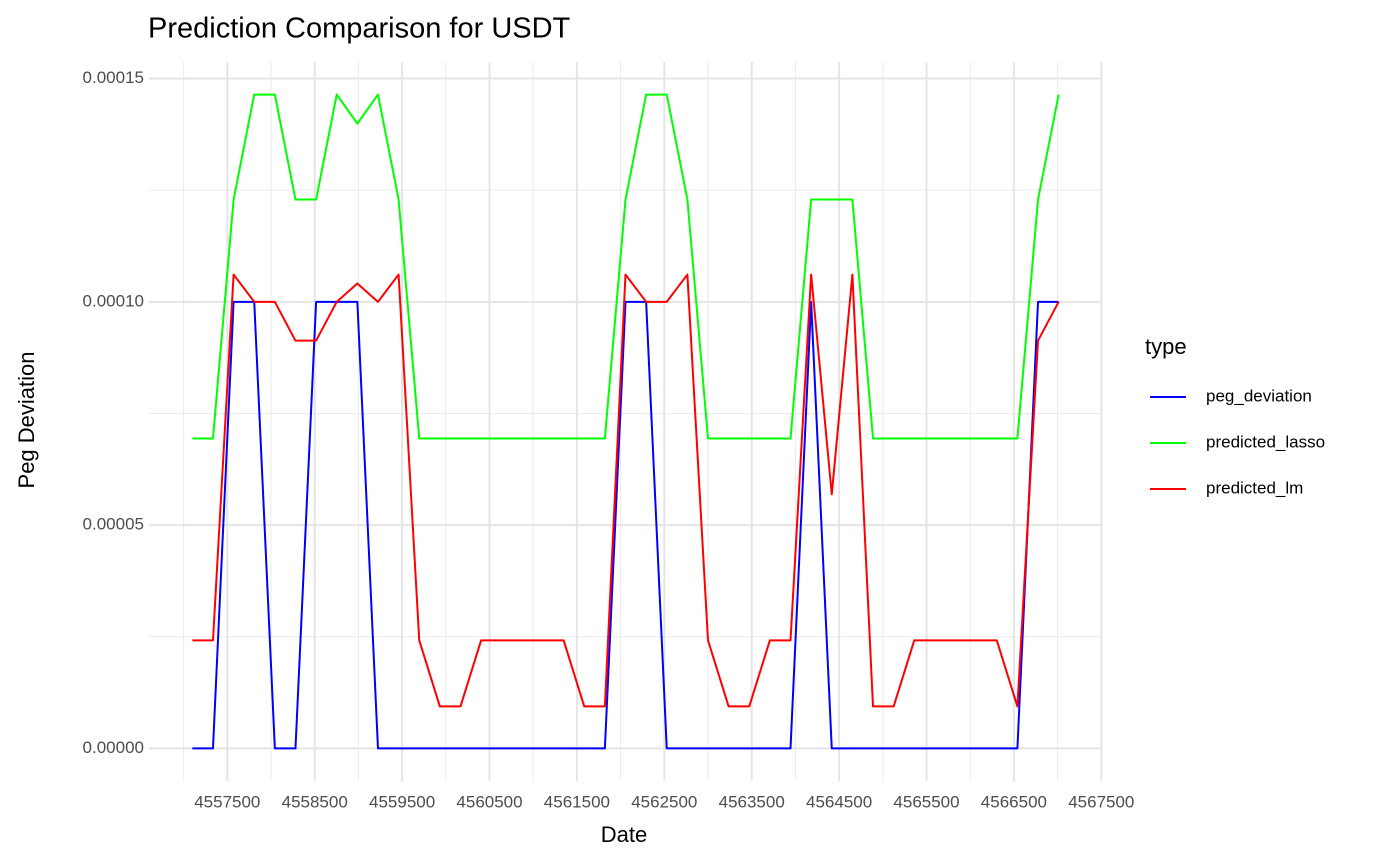 The width and height of the screenshot is (1400, 865). What do you see at coordinates (1265, 441) in the screenshot?
I see `legend-label: predicted_lasso` at bounding box center [1265, 441].